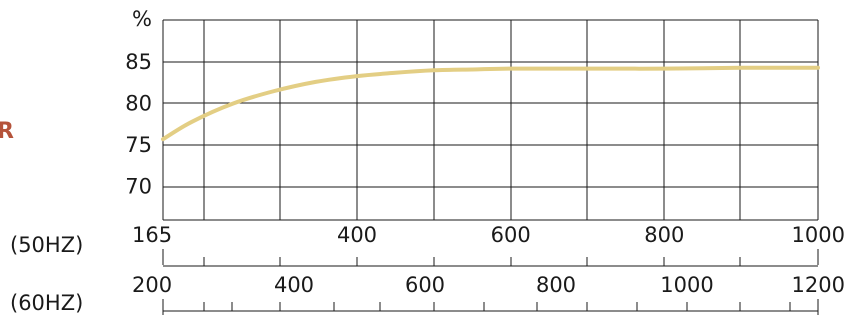 Image resolution: width=861 pixels, height=320 pixels. What do you see at coordinates (818, 285) in the screenshot?
I see `x-tick-label-60hz-1200: 1200` at bounding box center [818, 285].